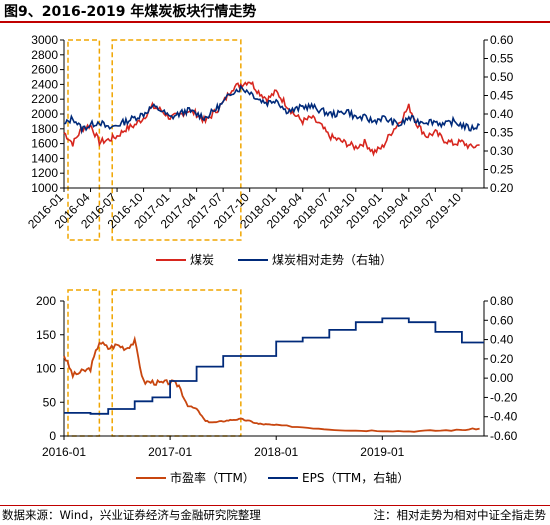 Image resolution: width=550 pixels, height=525 pixels. Describe the element at coordinates (170, 452) in the screenshot. I see `x-tick-label-bottom-1: 2017-01` at that location.